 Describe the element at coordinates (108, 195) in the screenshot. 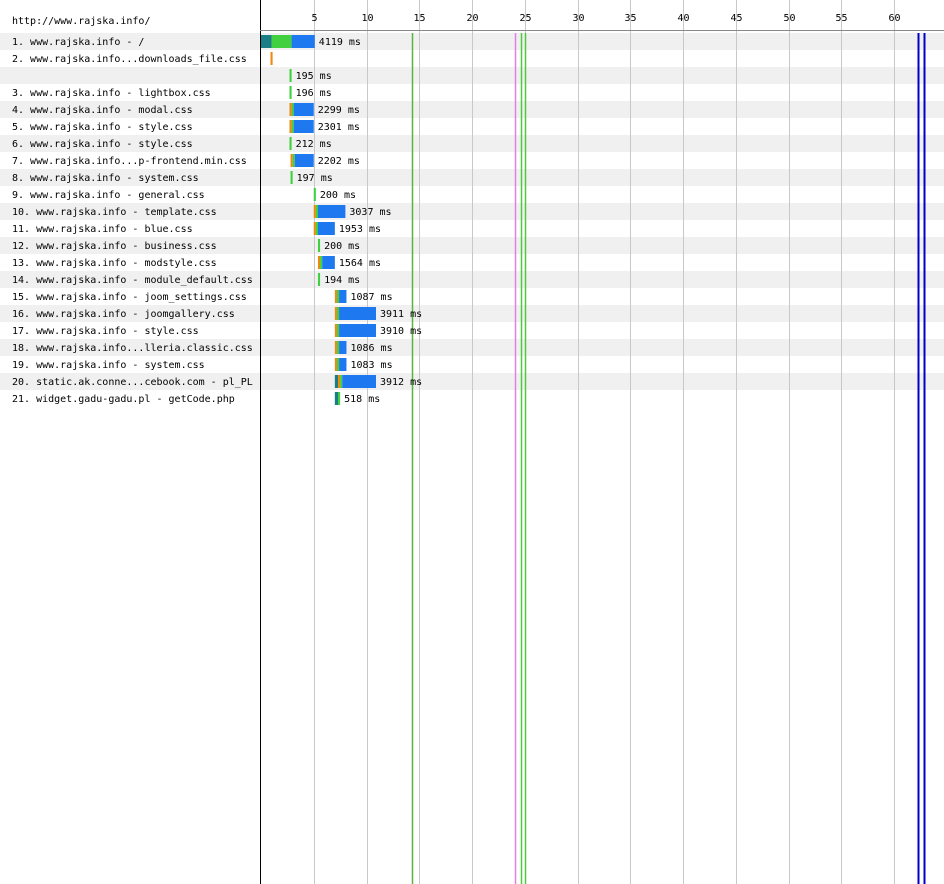

I see `request-label: 9. www.rajska.info - general.css` at that location.